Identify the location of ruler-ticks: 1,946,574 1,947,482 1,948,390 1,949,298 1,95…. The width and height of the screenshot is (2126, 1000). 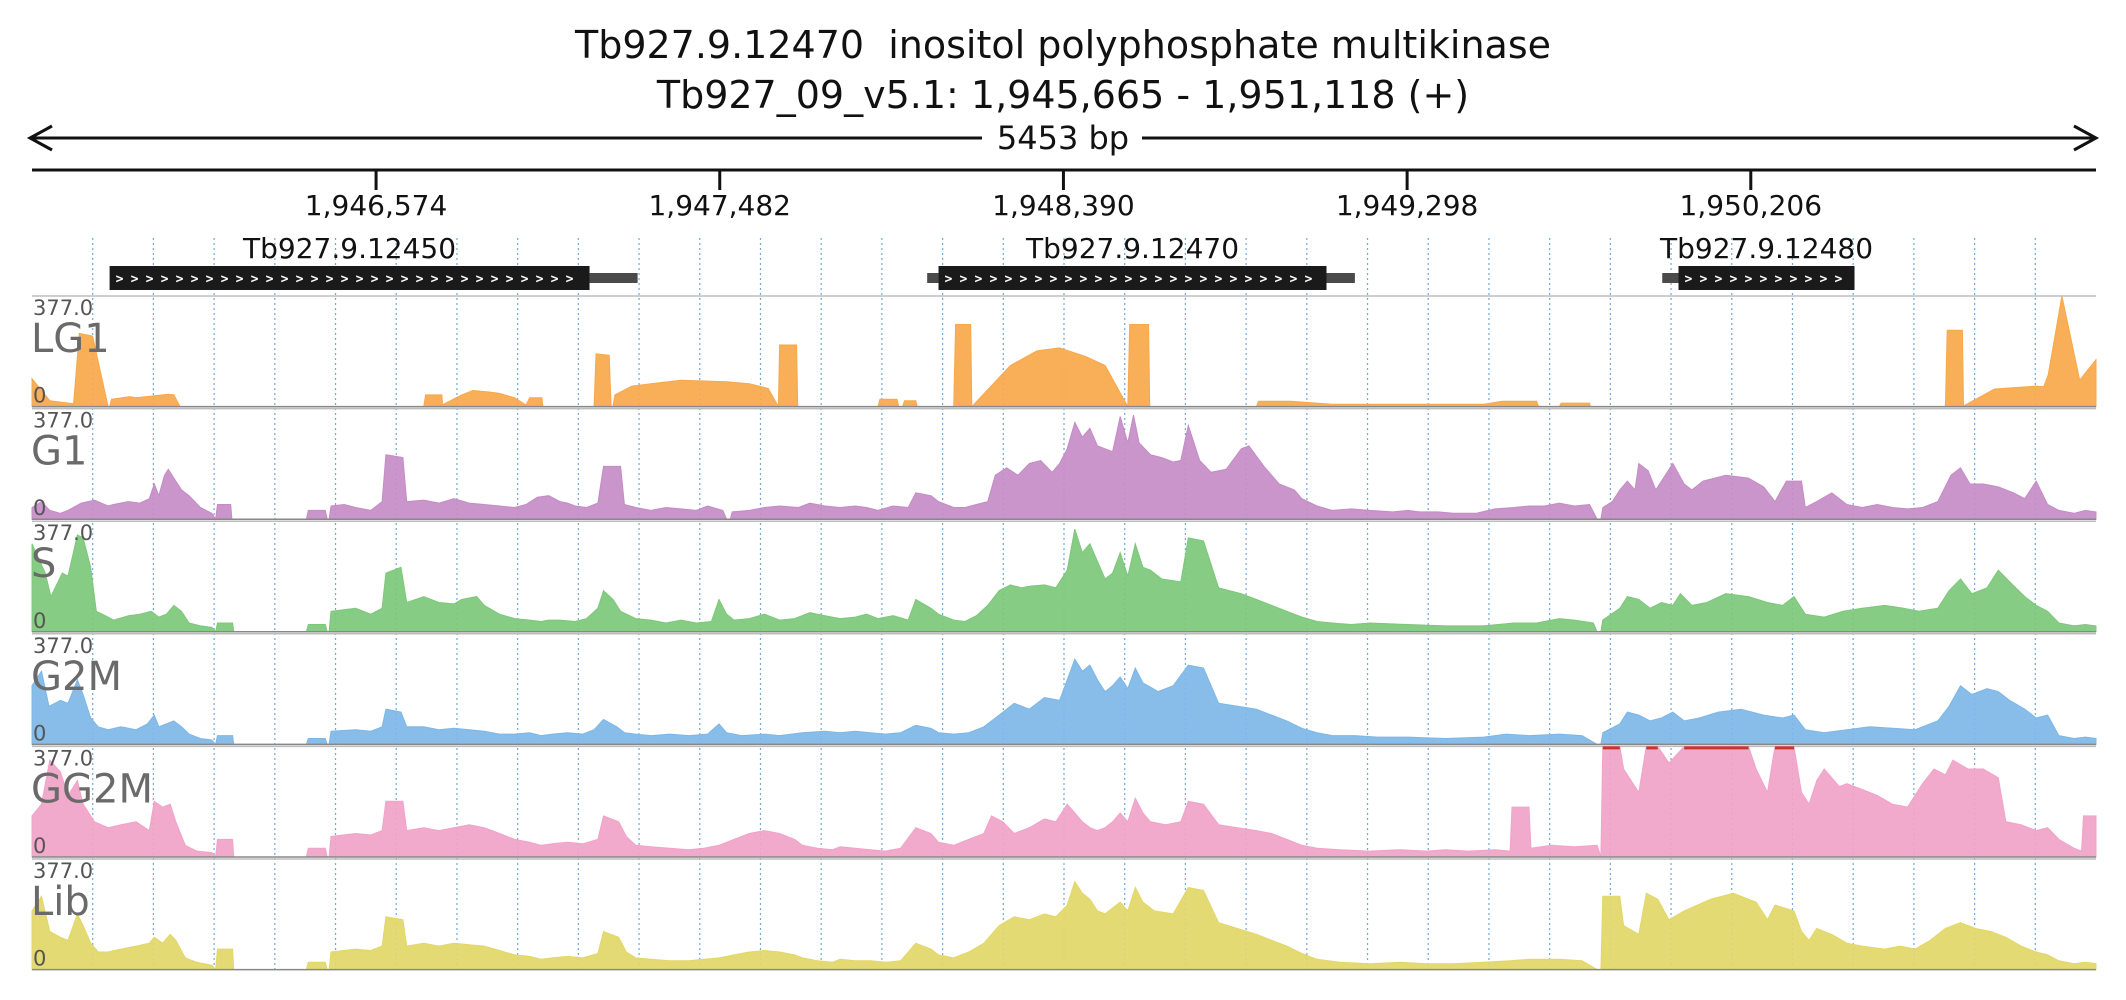
(1063, 196).